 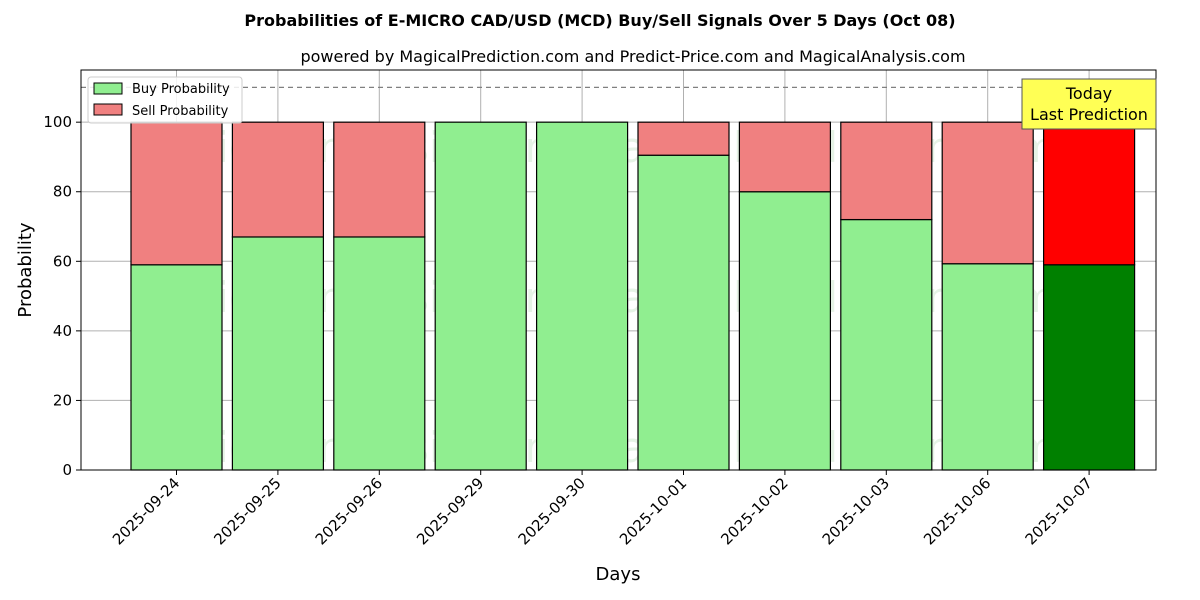 I want to click on legend-swatch-buy, so click(x=108, y=88).